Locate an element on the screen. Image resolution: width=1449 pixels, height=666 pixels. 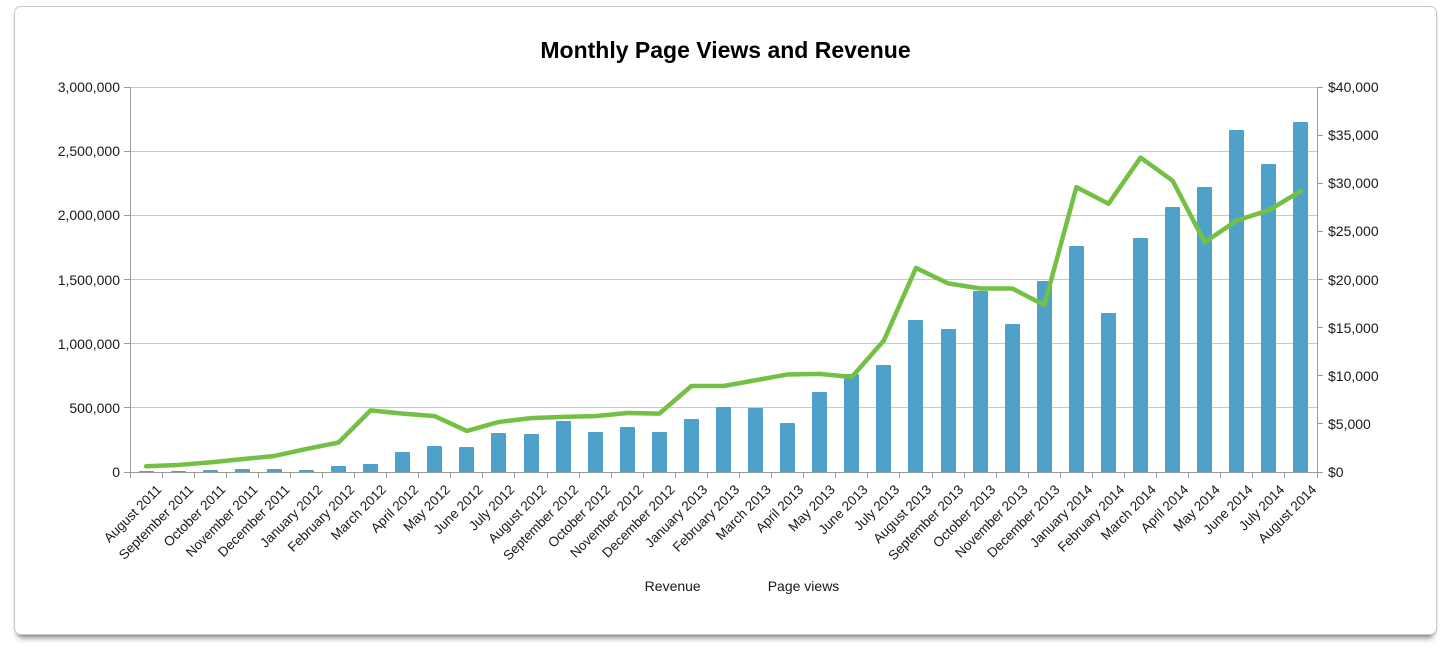
left-axis-label: 0 is located at coordinates (116, 472).